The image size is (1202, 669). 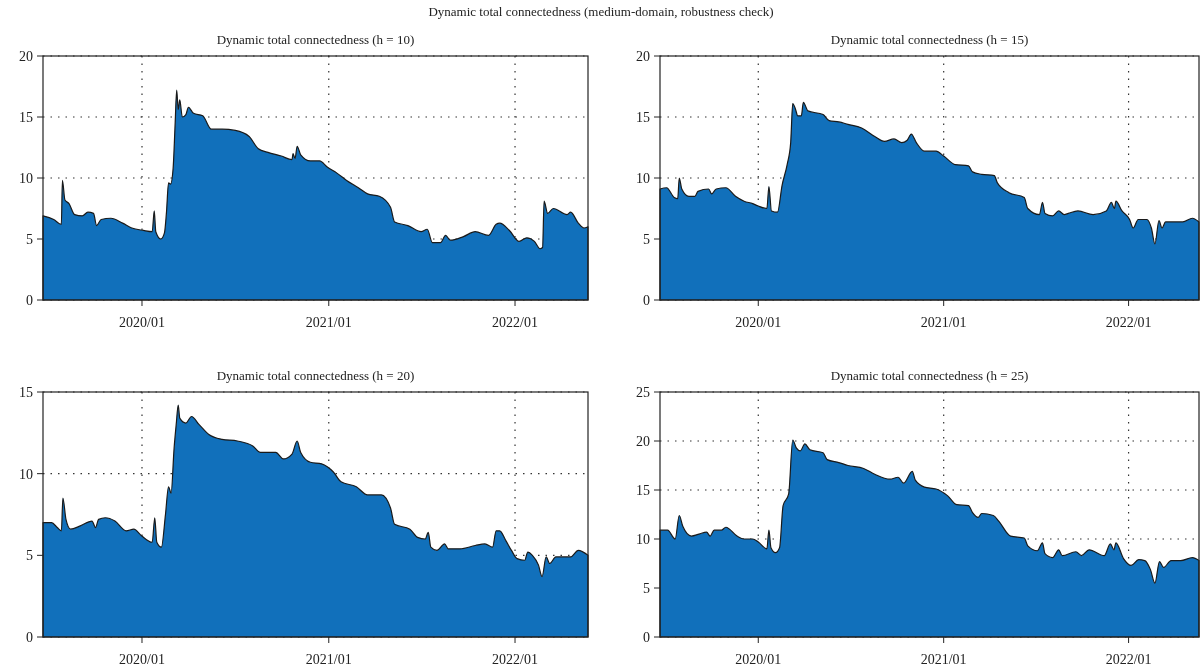 What do you see at coordinates (929, 375) in the screenshot?
I see `chart-title: Dynamic total connectedness (h = 25)` at bounding box center [929, 375].